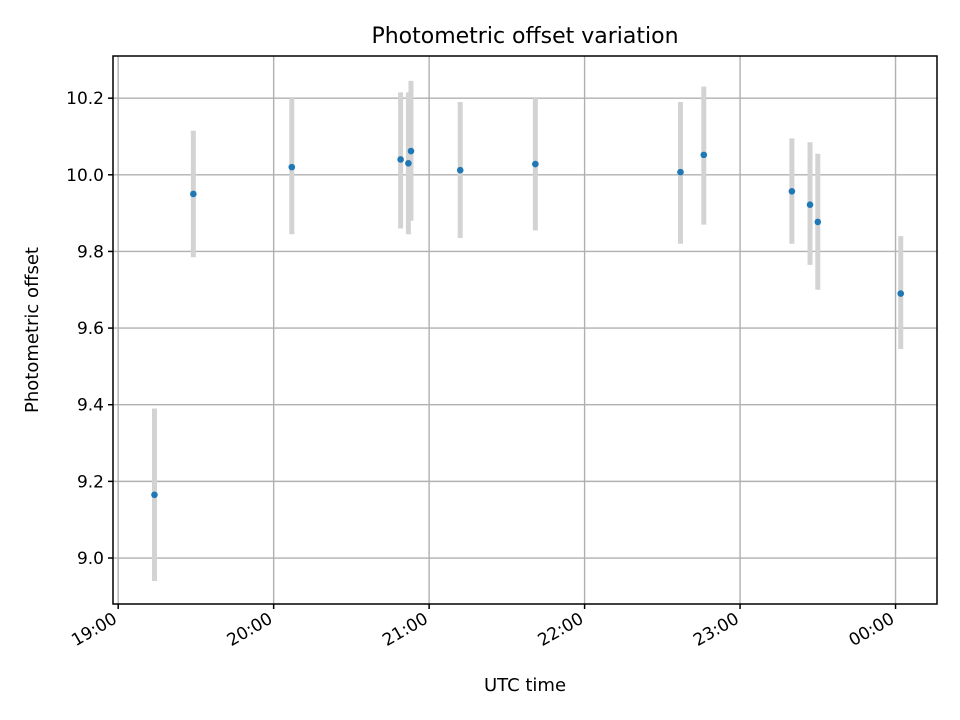  Describe the element at coordinates (525, 685) in the screenshot. I see `x-axis-label: UTC time` at that location.